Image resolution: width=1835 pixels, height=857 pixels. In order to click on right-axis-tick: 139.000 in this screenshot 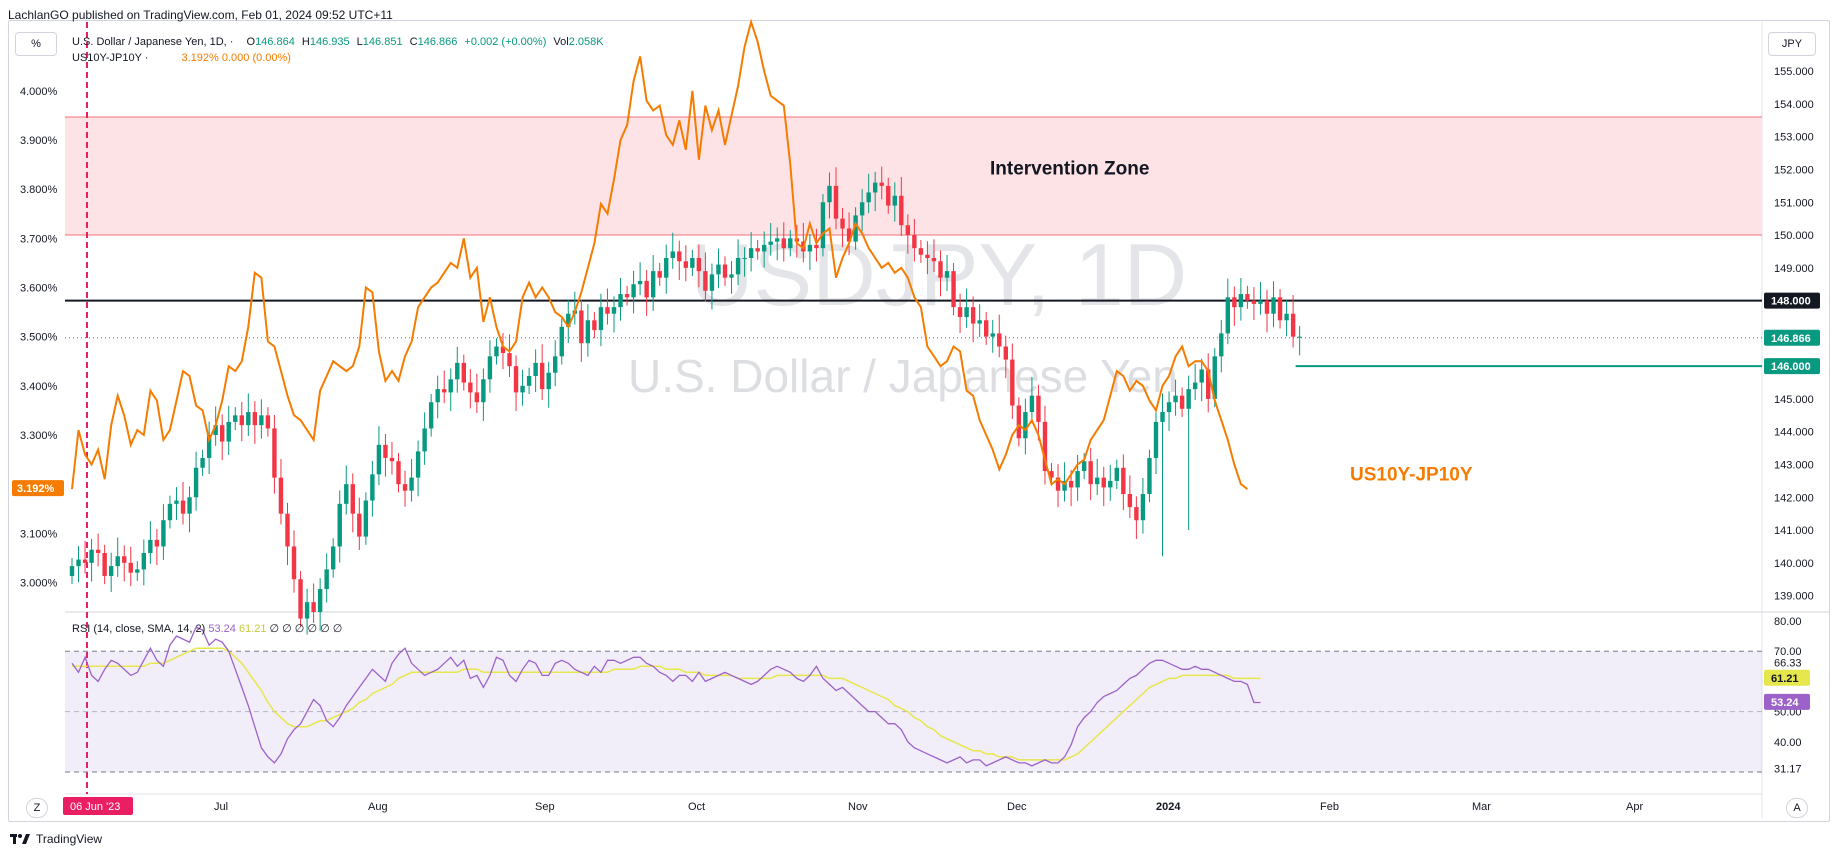, I will do `click(1794, 597)`.